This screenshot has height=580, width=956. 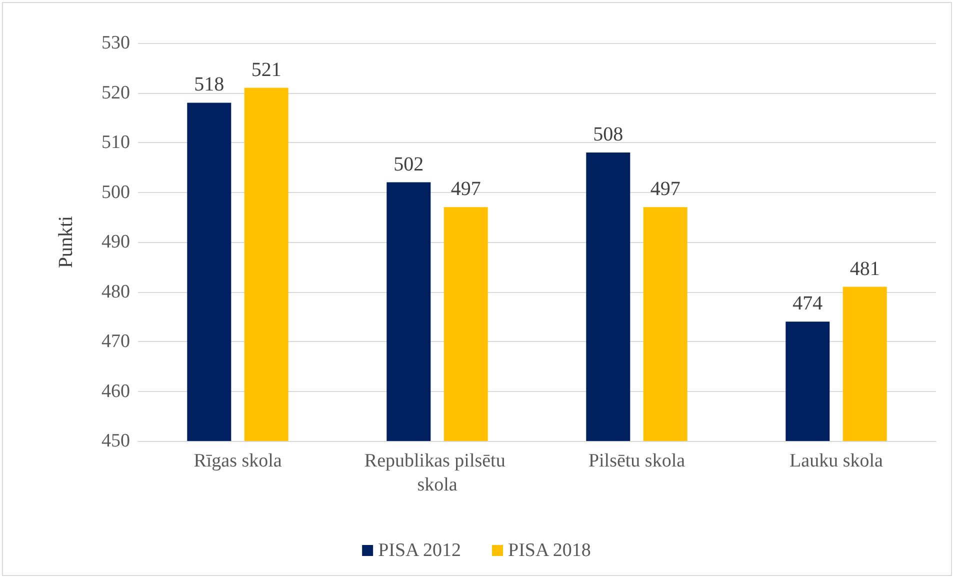 What do you see at coordinates (409, 164) in the screenshot?
I see `data-label: 502` at bounding box center [409, 164].